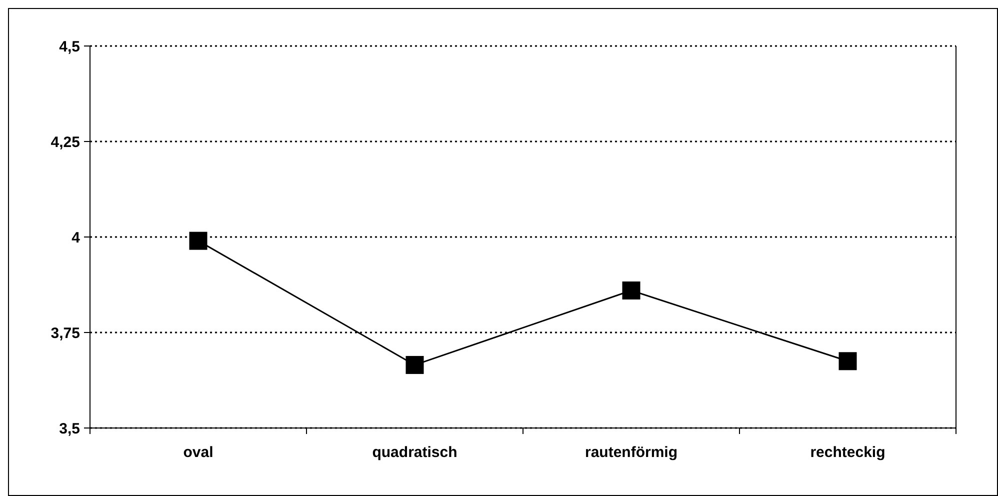 The width and height of the screenshot is (998, 496). I want to click on x-tick-label: rechteckig, so click(848, 452).